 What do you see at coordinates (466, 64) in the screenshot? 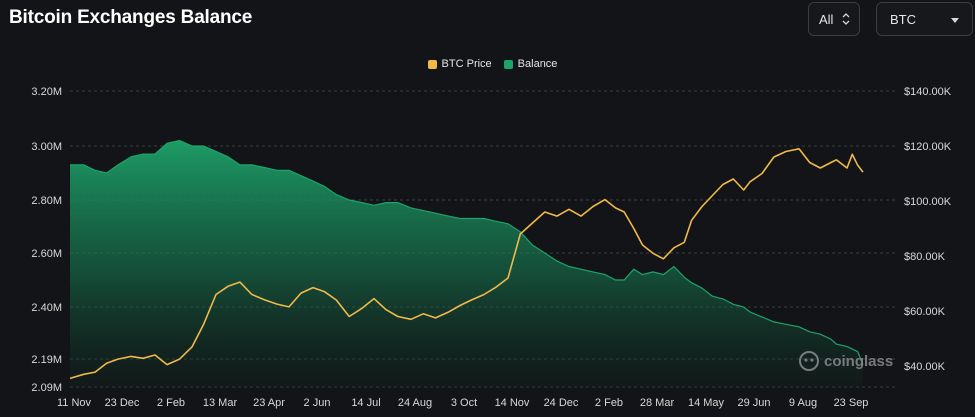
I see `legend-label-btc-price: BTC Price` at bounding box center [466, 64].